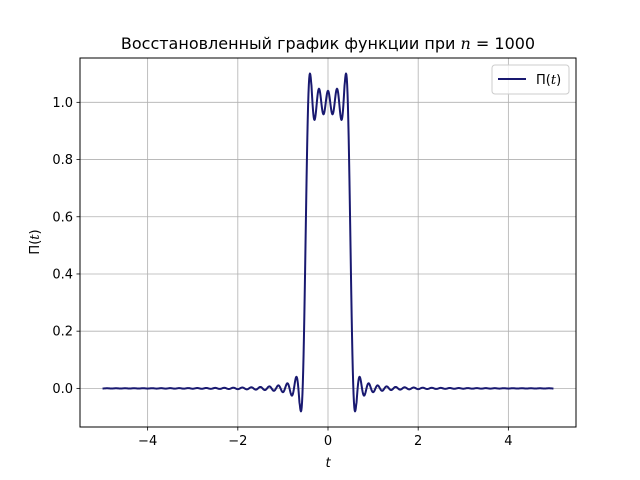 This screenshot has width=640, height=480. I want to click on x-axis-ticks: −4 −2 0 2 4, so click(325, 438).